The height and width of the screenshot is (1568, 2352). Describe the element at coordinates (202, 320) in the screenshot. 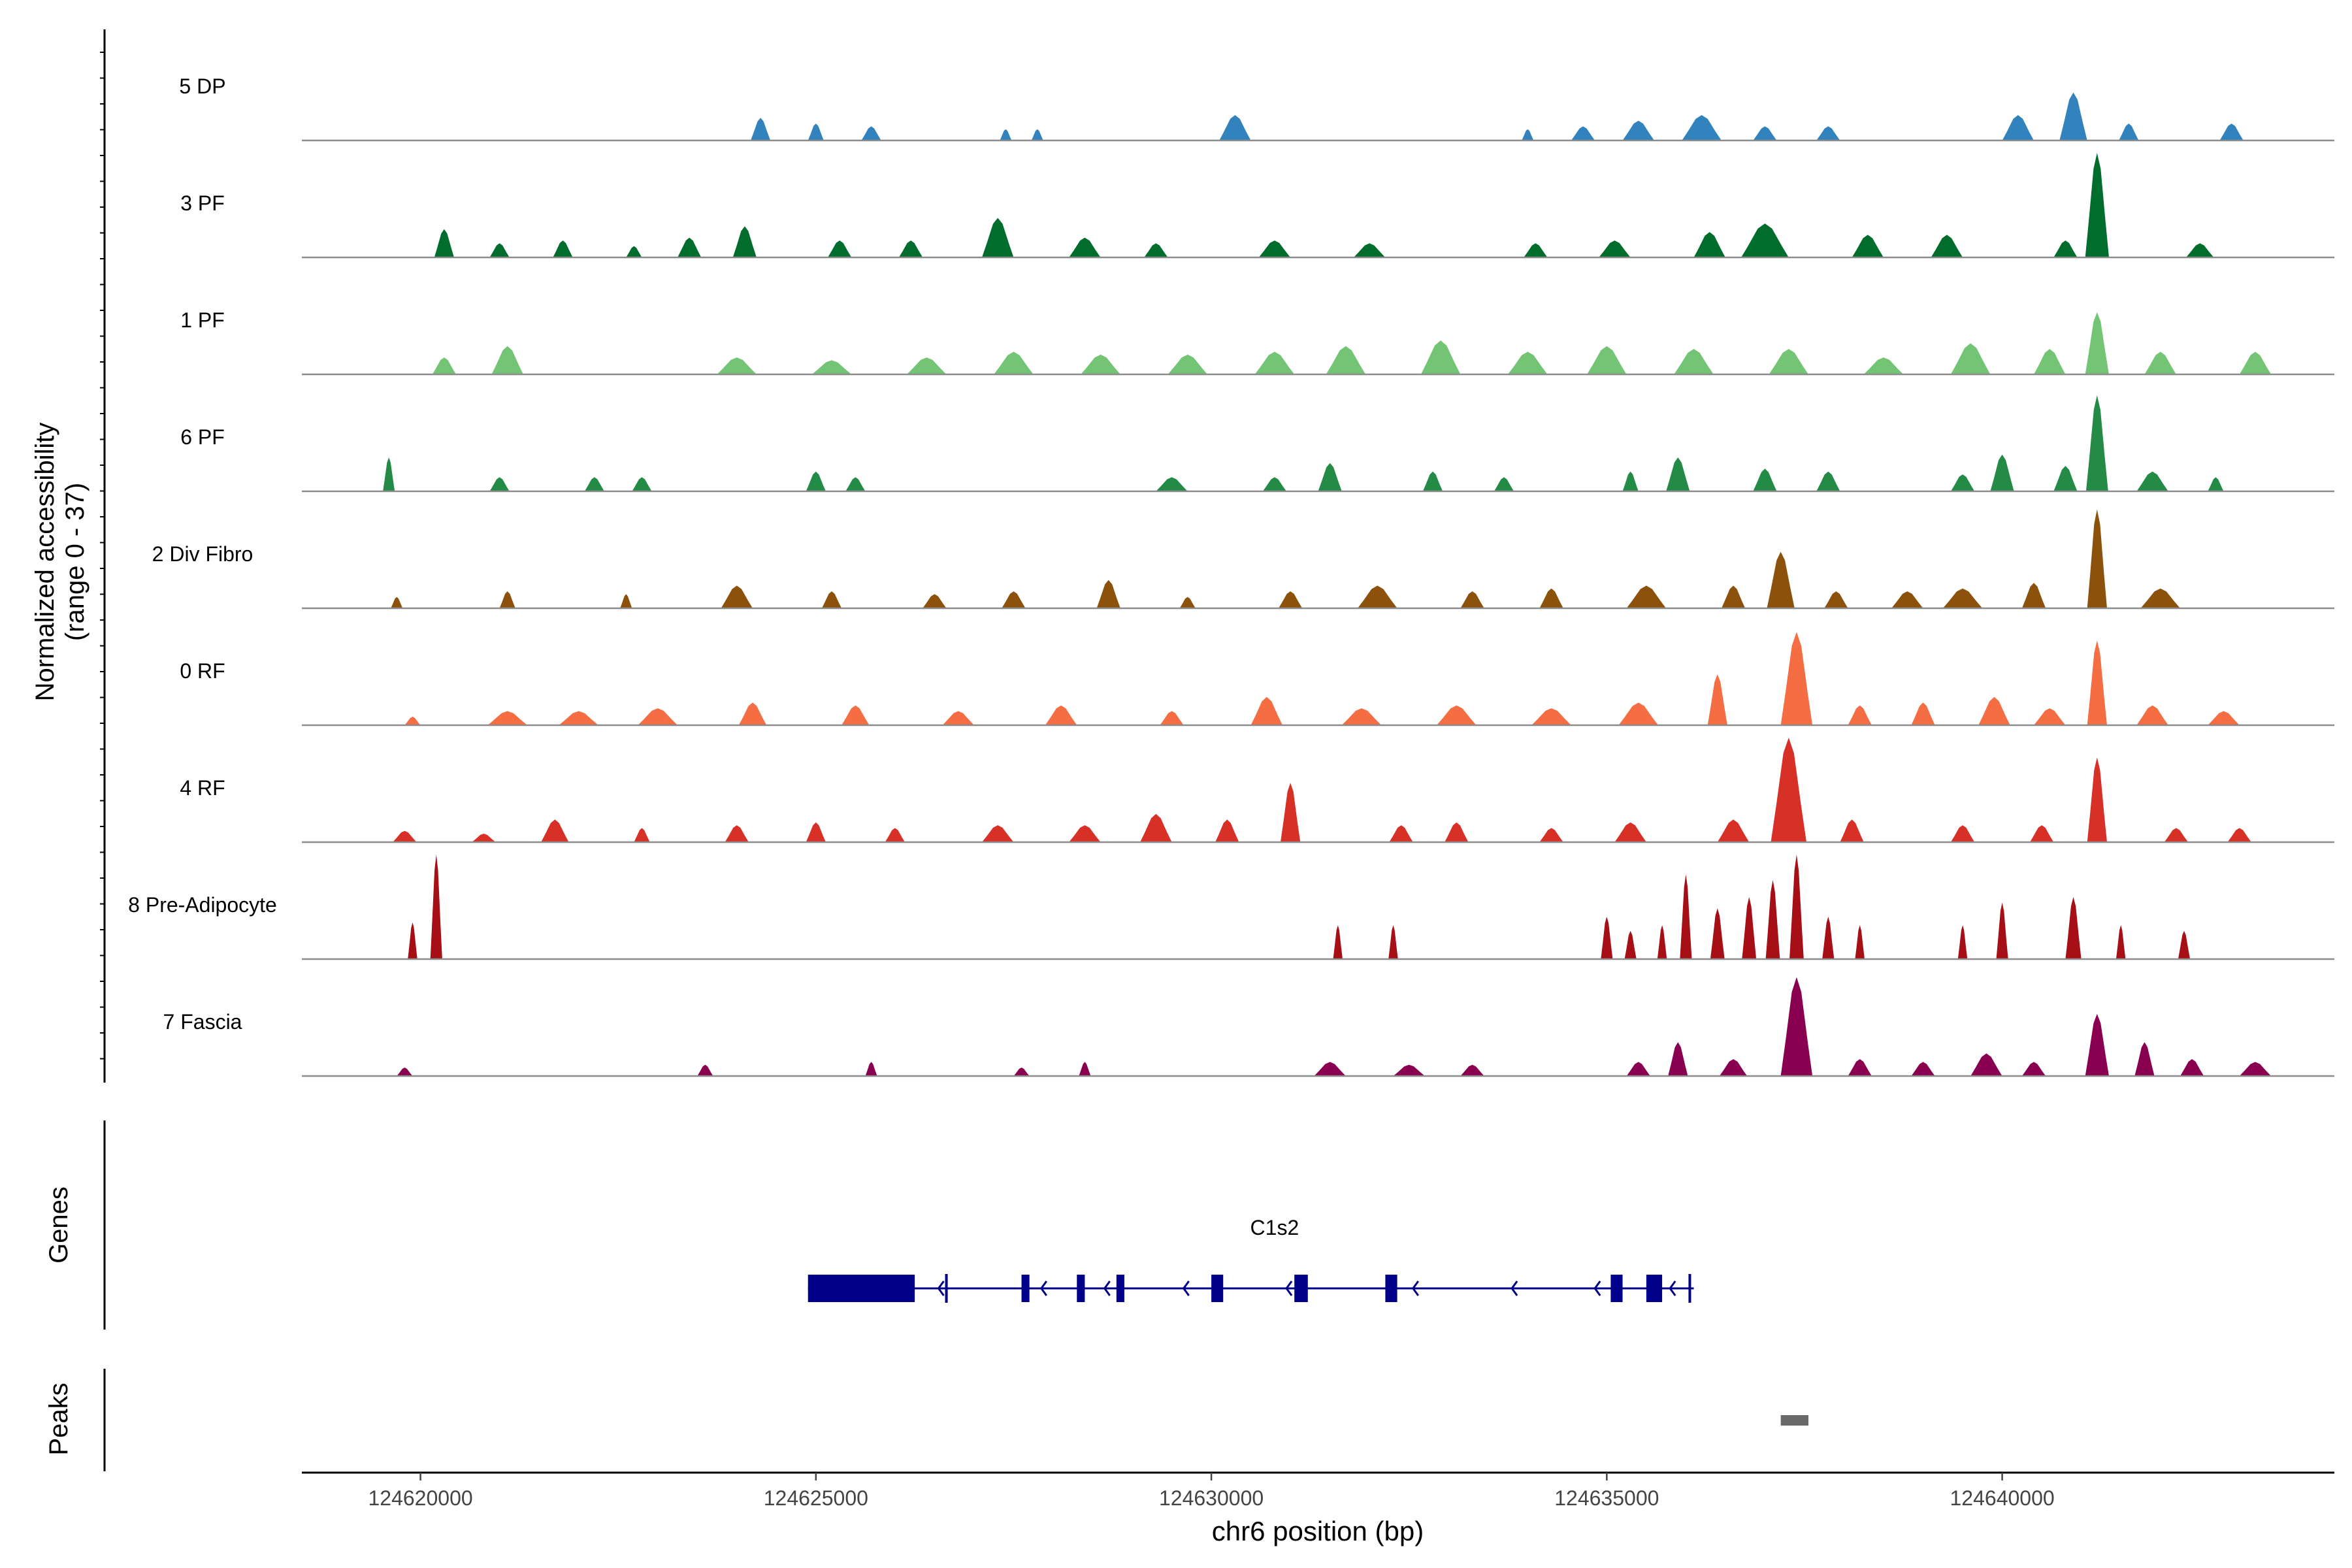

I see `track-label-1-pf: 1 PF` at that location.